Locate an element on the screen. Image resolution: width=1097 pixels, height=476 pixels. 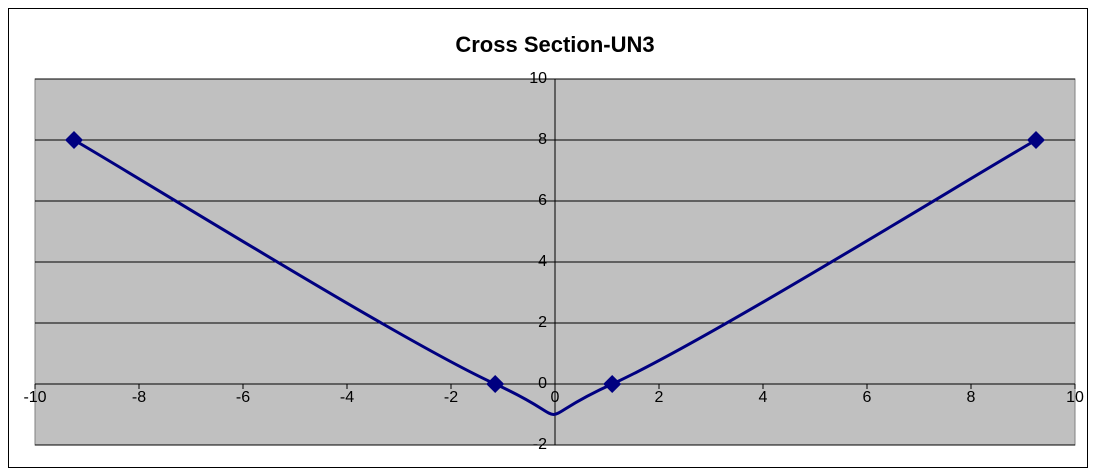
x-tick-label: 4 is located at coordinates (763, 397).